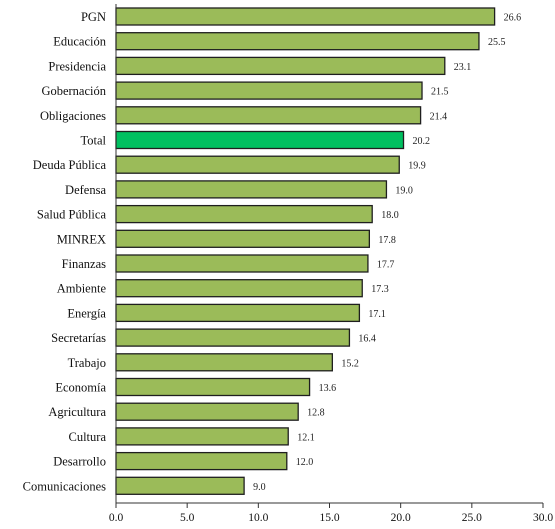  I want to click on x-tick-label: 15.0, so click(329, 518).